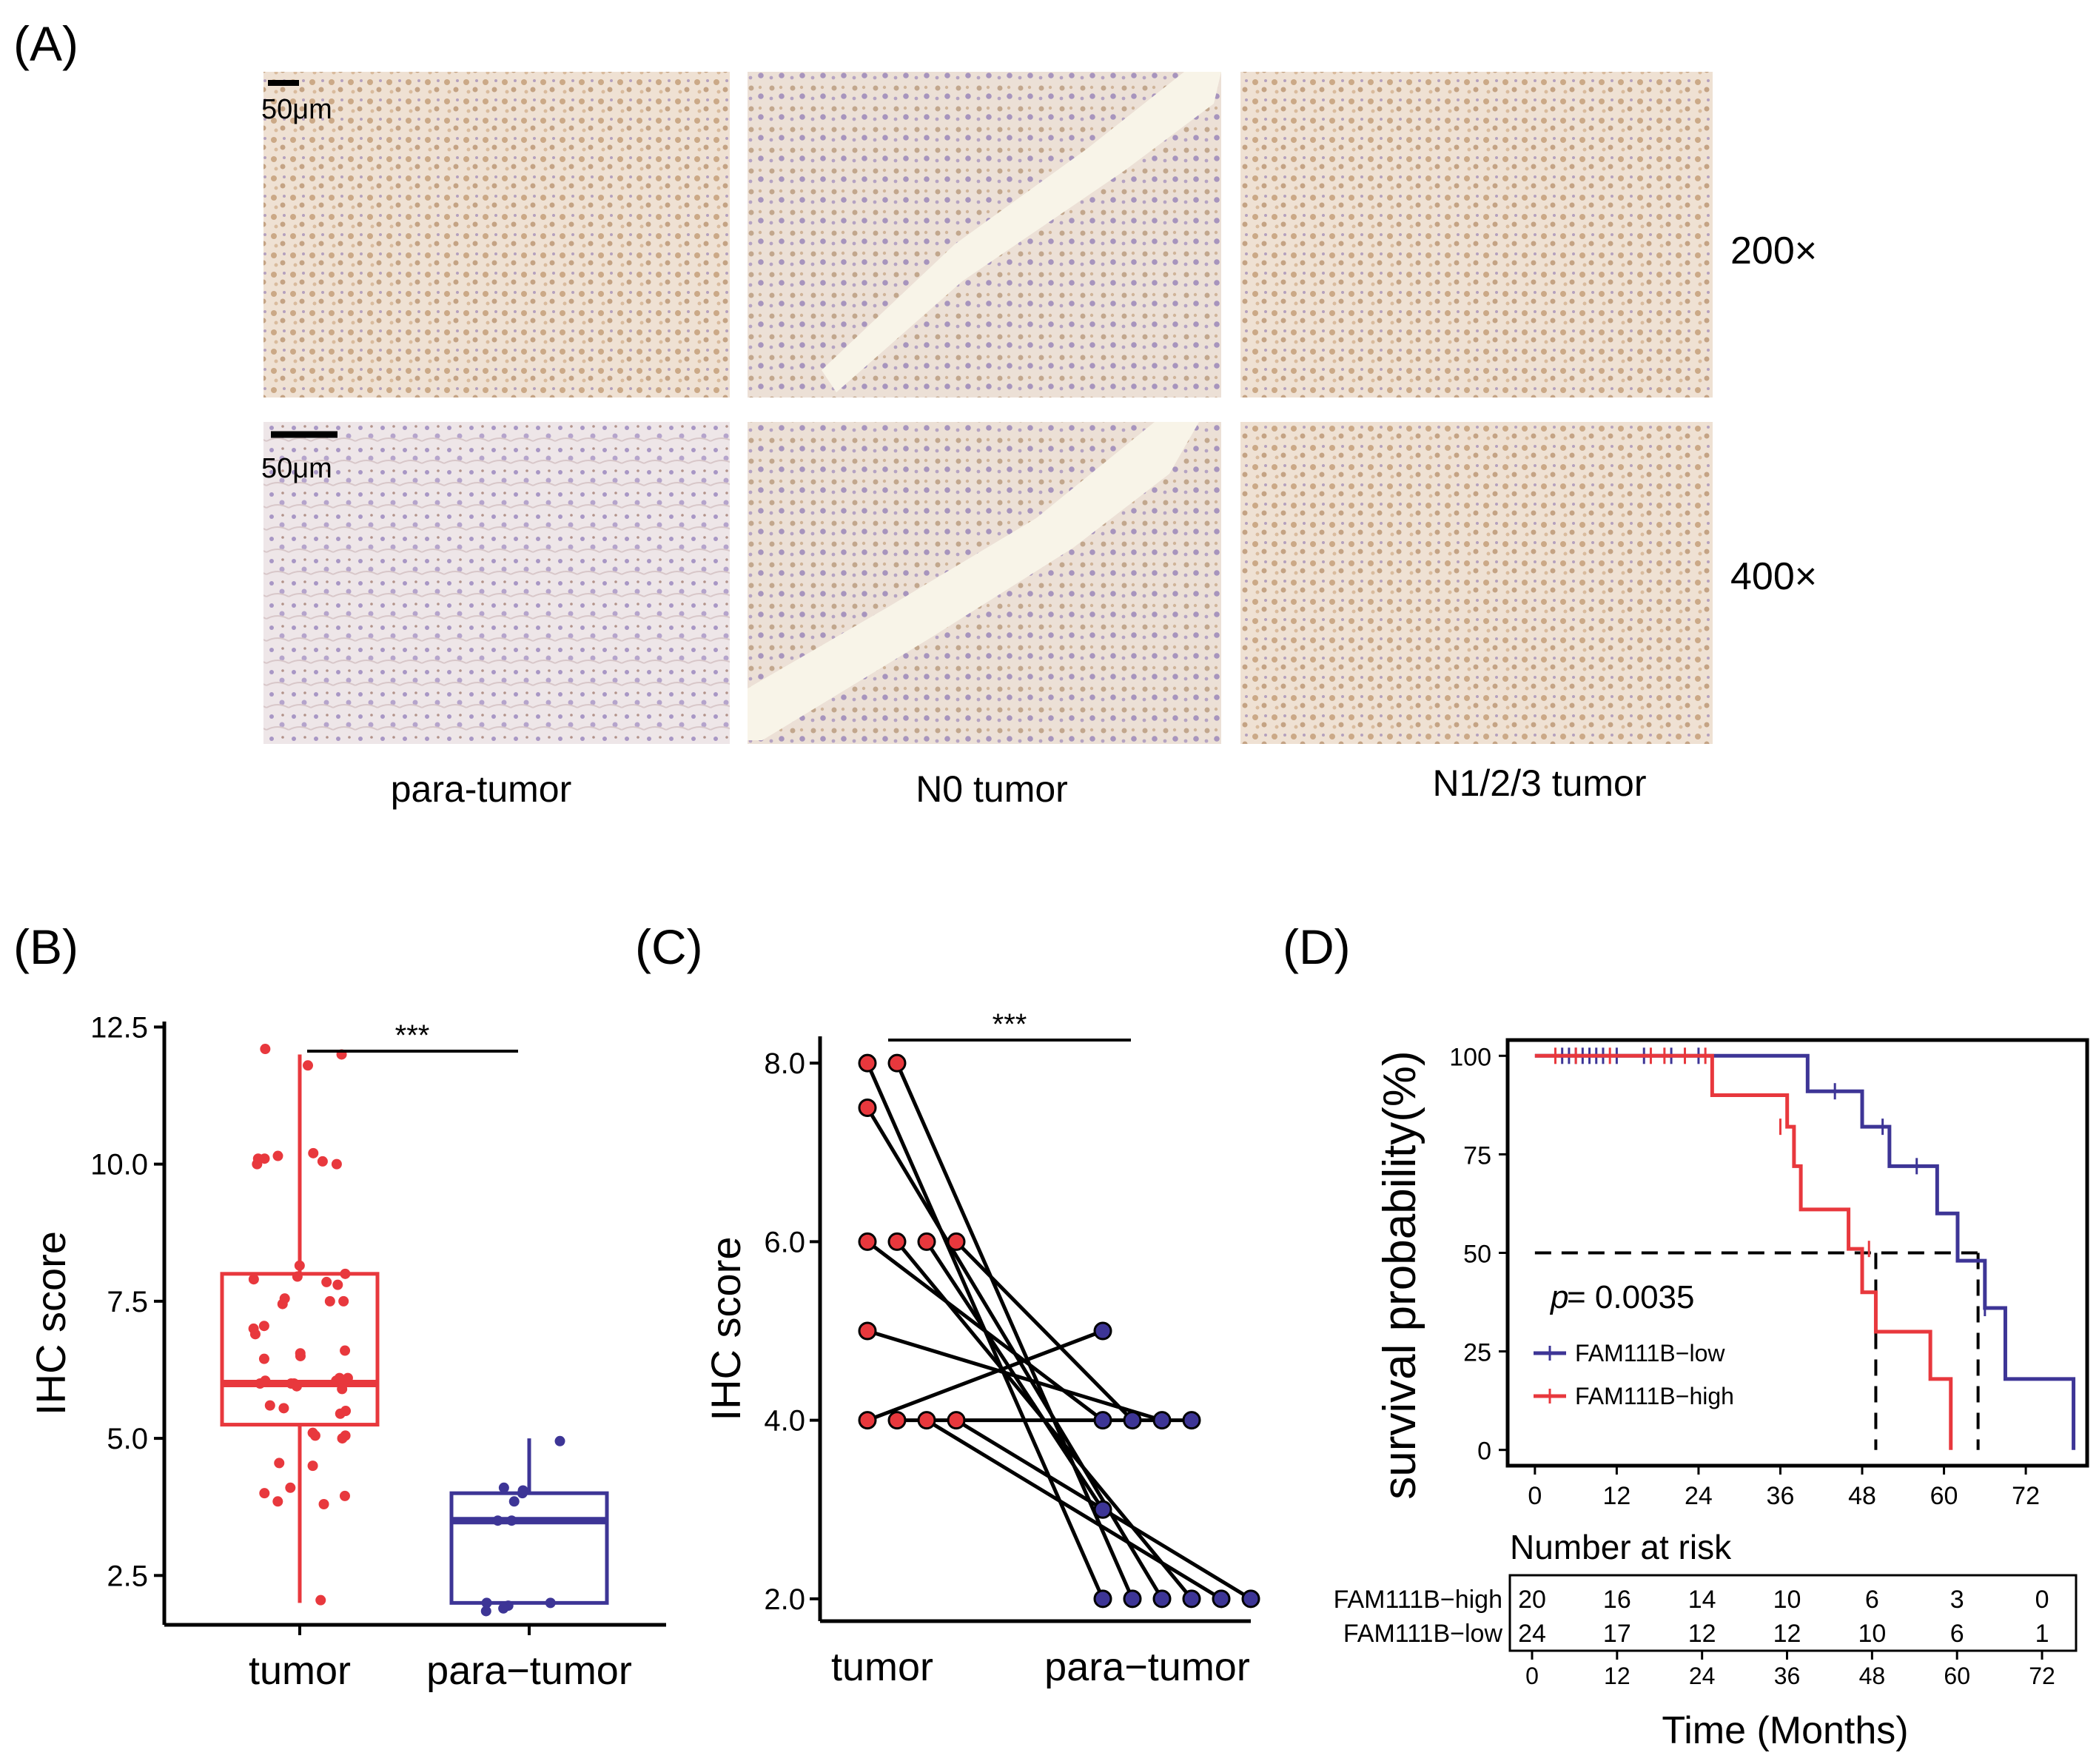  What do you see at coordinates (127, 1576) in the screenshot?
I see `y-tick-label: 2.5` at bounding box center [127, 1576].